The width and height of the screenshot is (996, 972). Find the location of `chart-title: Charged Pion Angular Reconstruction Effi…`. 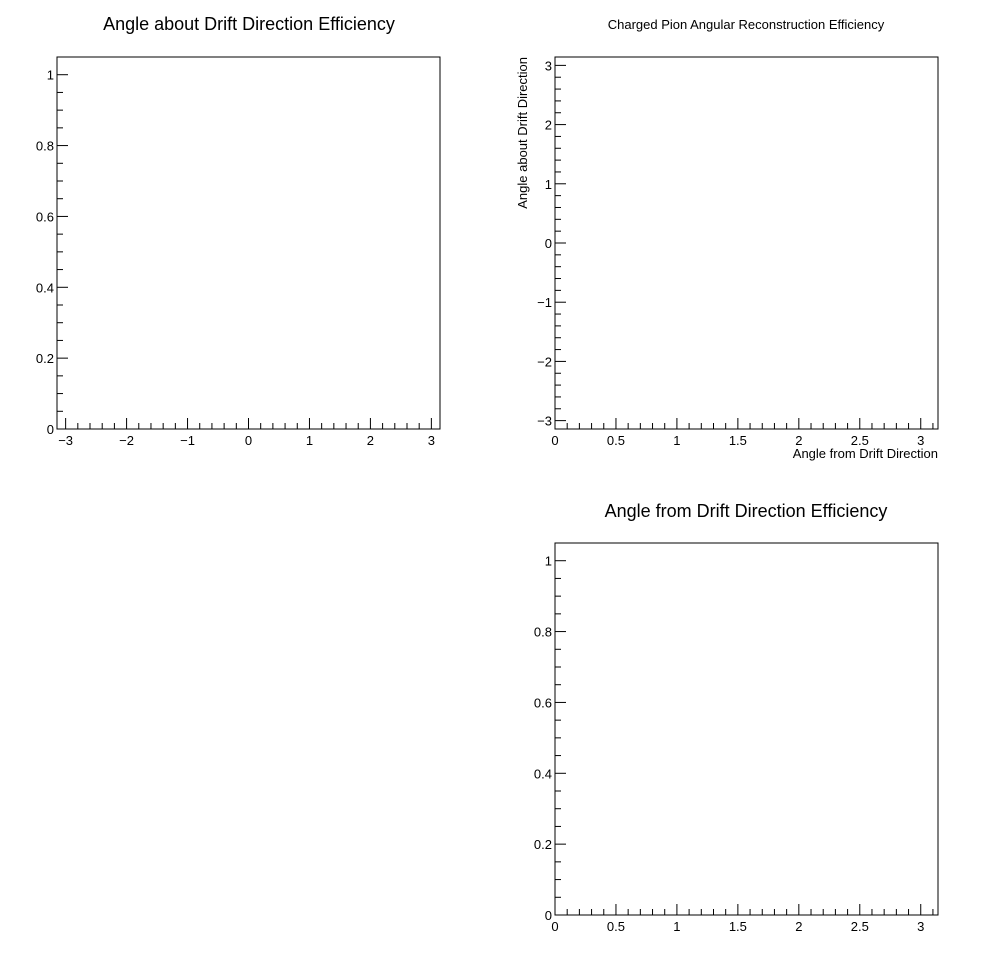

chart-title: Charged Pion Angular Reconstruction Effi… is located at coordinates (746, 24).